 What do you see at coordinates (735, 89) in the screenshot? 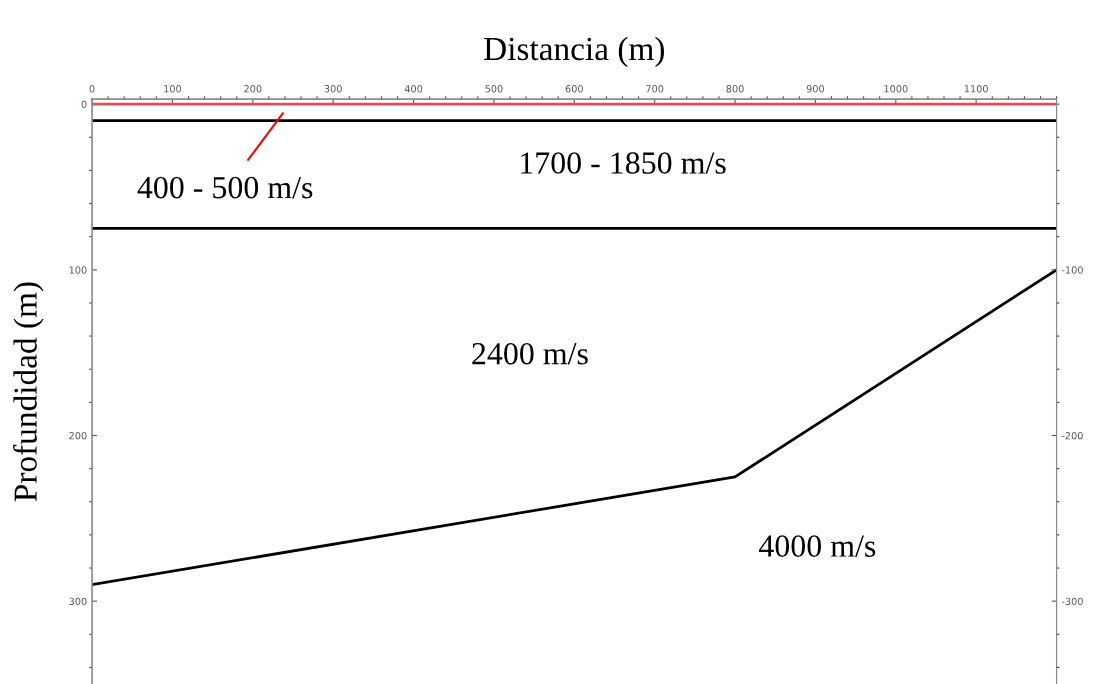
I see `x-tick-label: 800` at bounding box center [735, 89].